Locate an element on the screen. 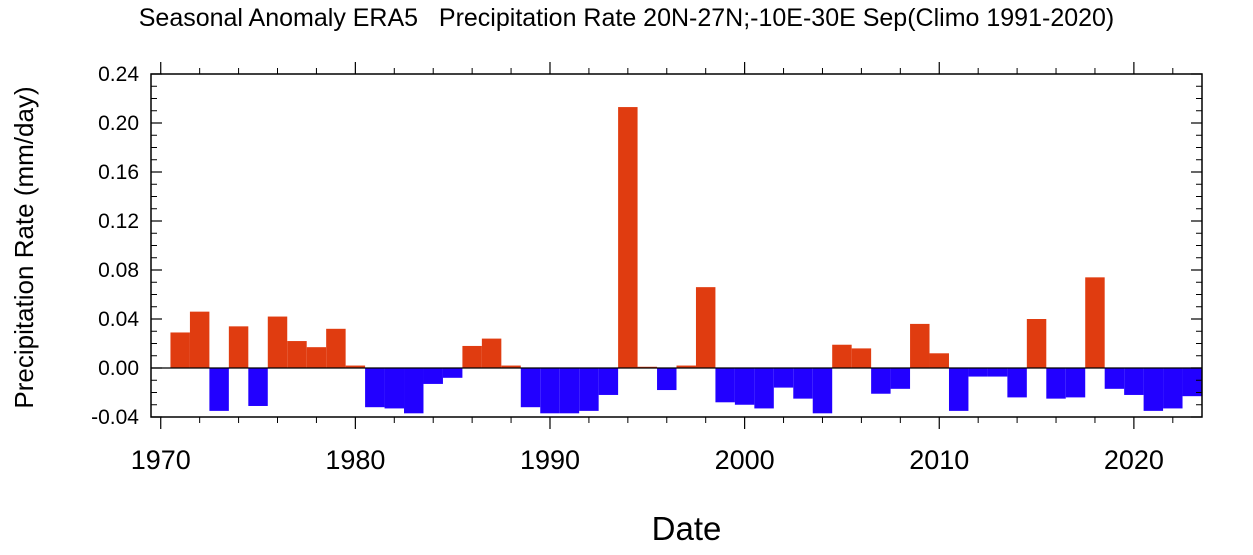  bar-2021 is located at coordinates (1153, 389).